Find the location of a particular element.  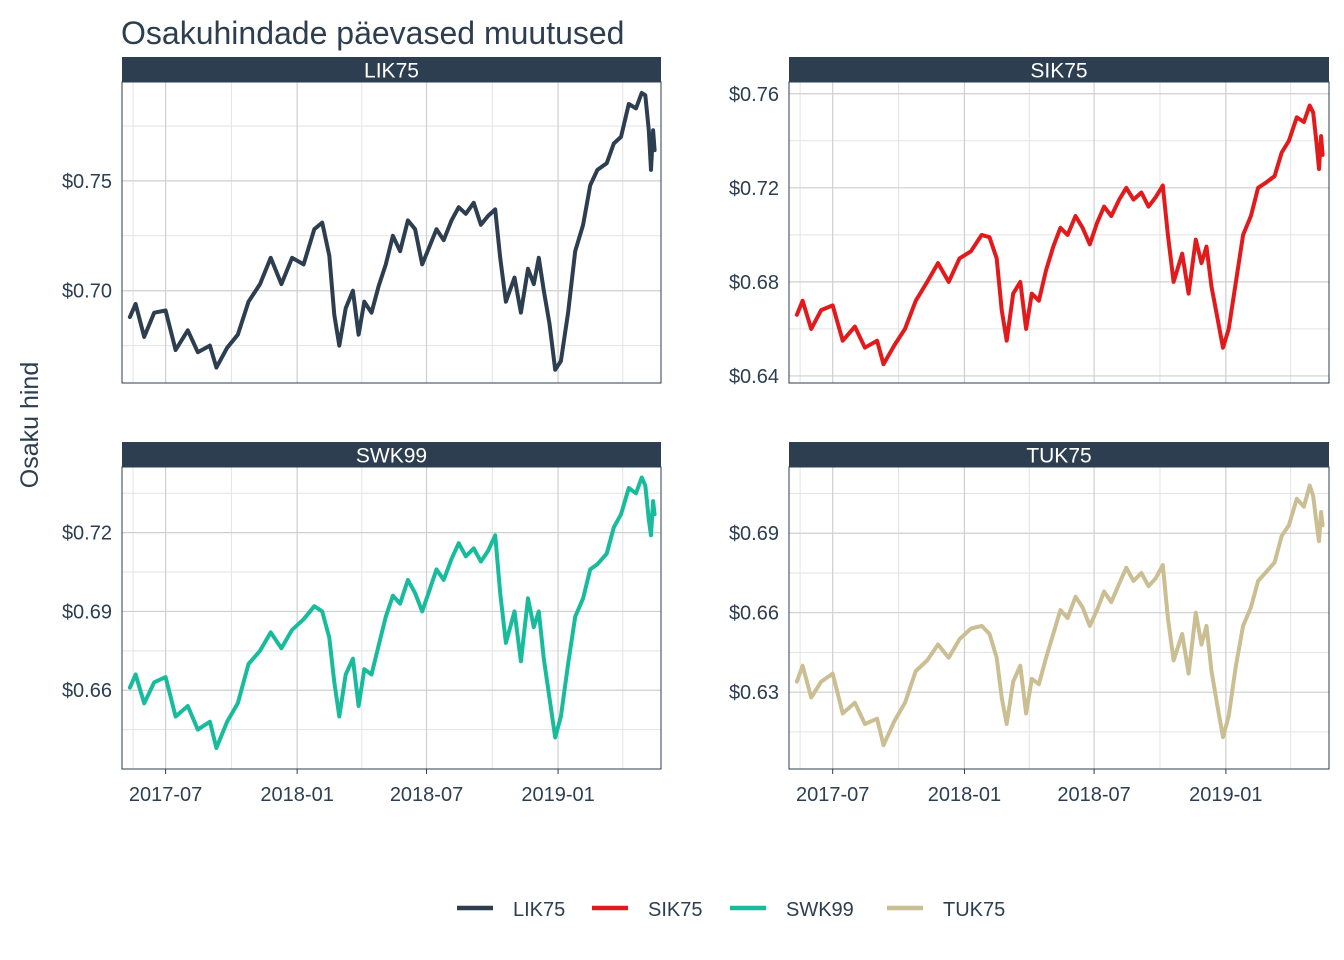

legend-item-tuk75: TUK75 is located at coordinates (946, 910).